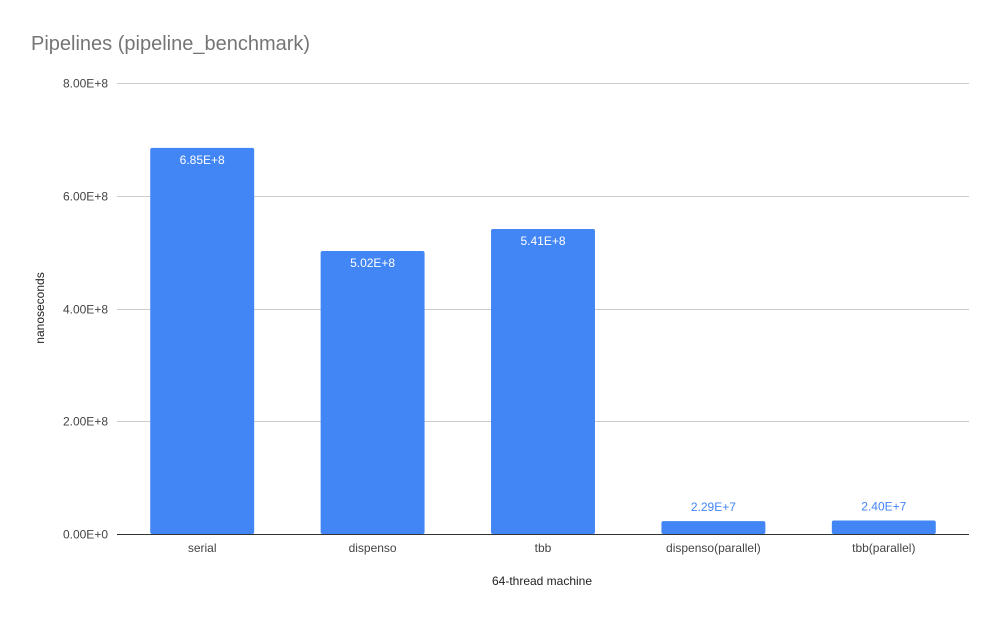  I want to click on y-axis-label: nanoseconds, so click(40, 307).